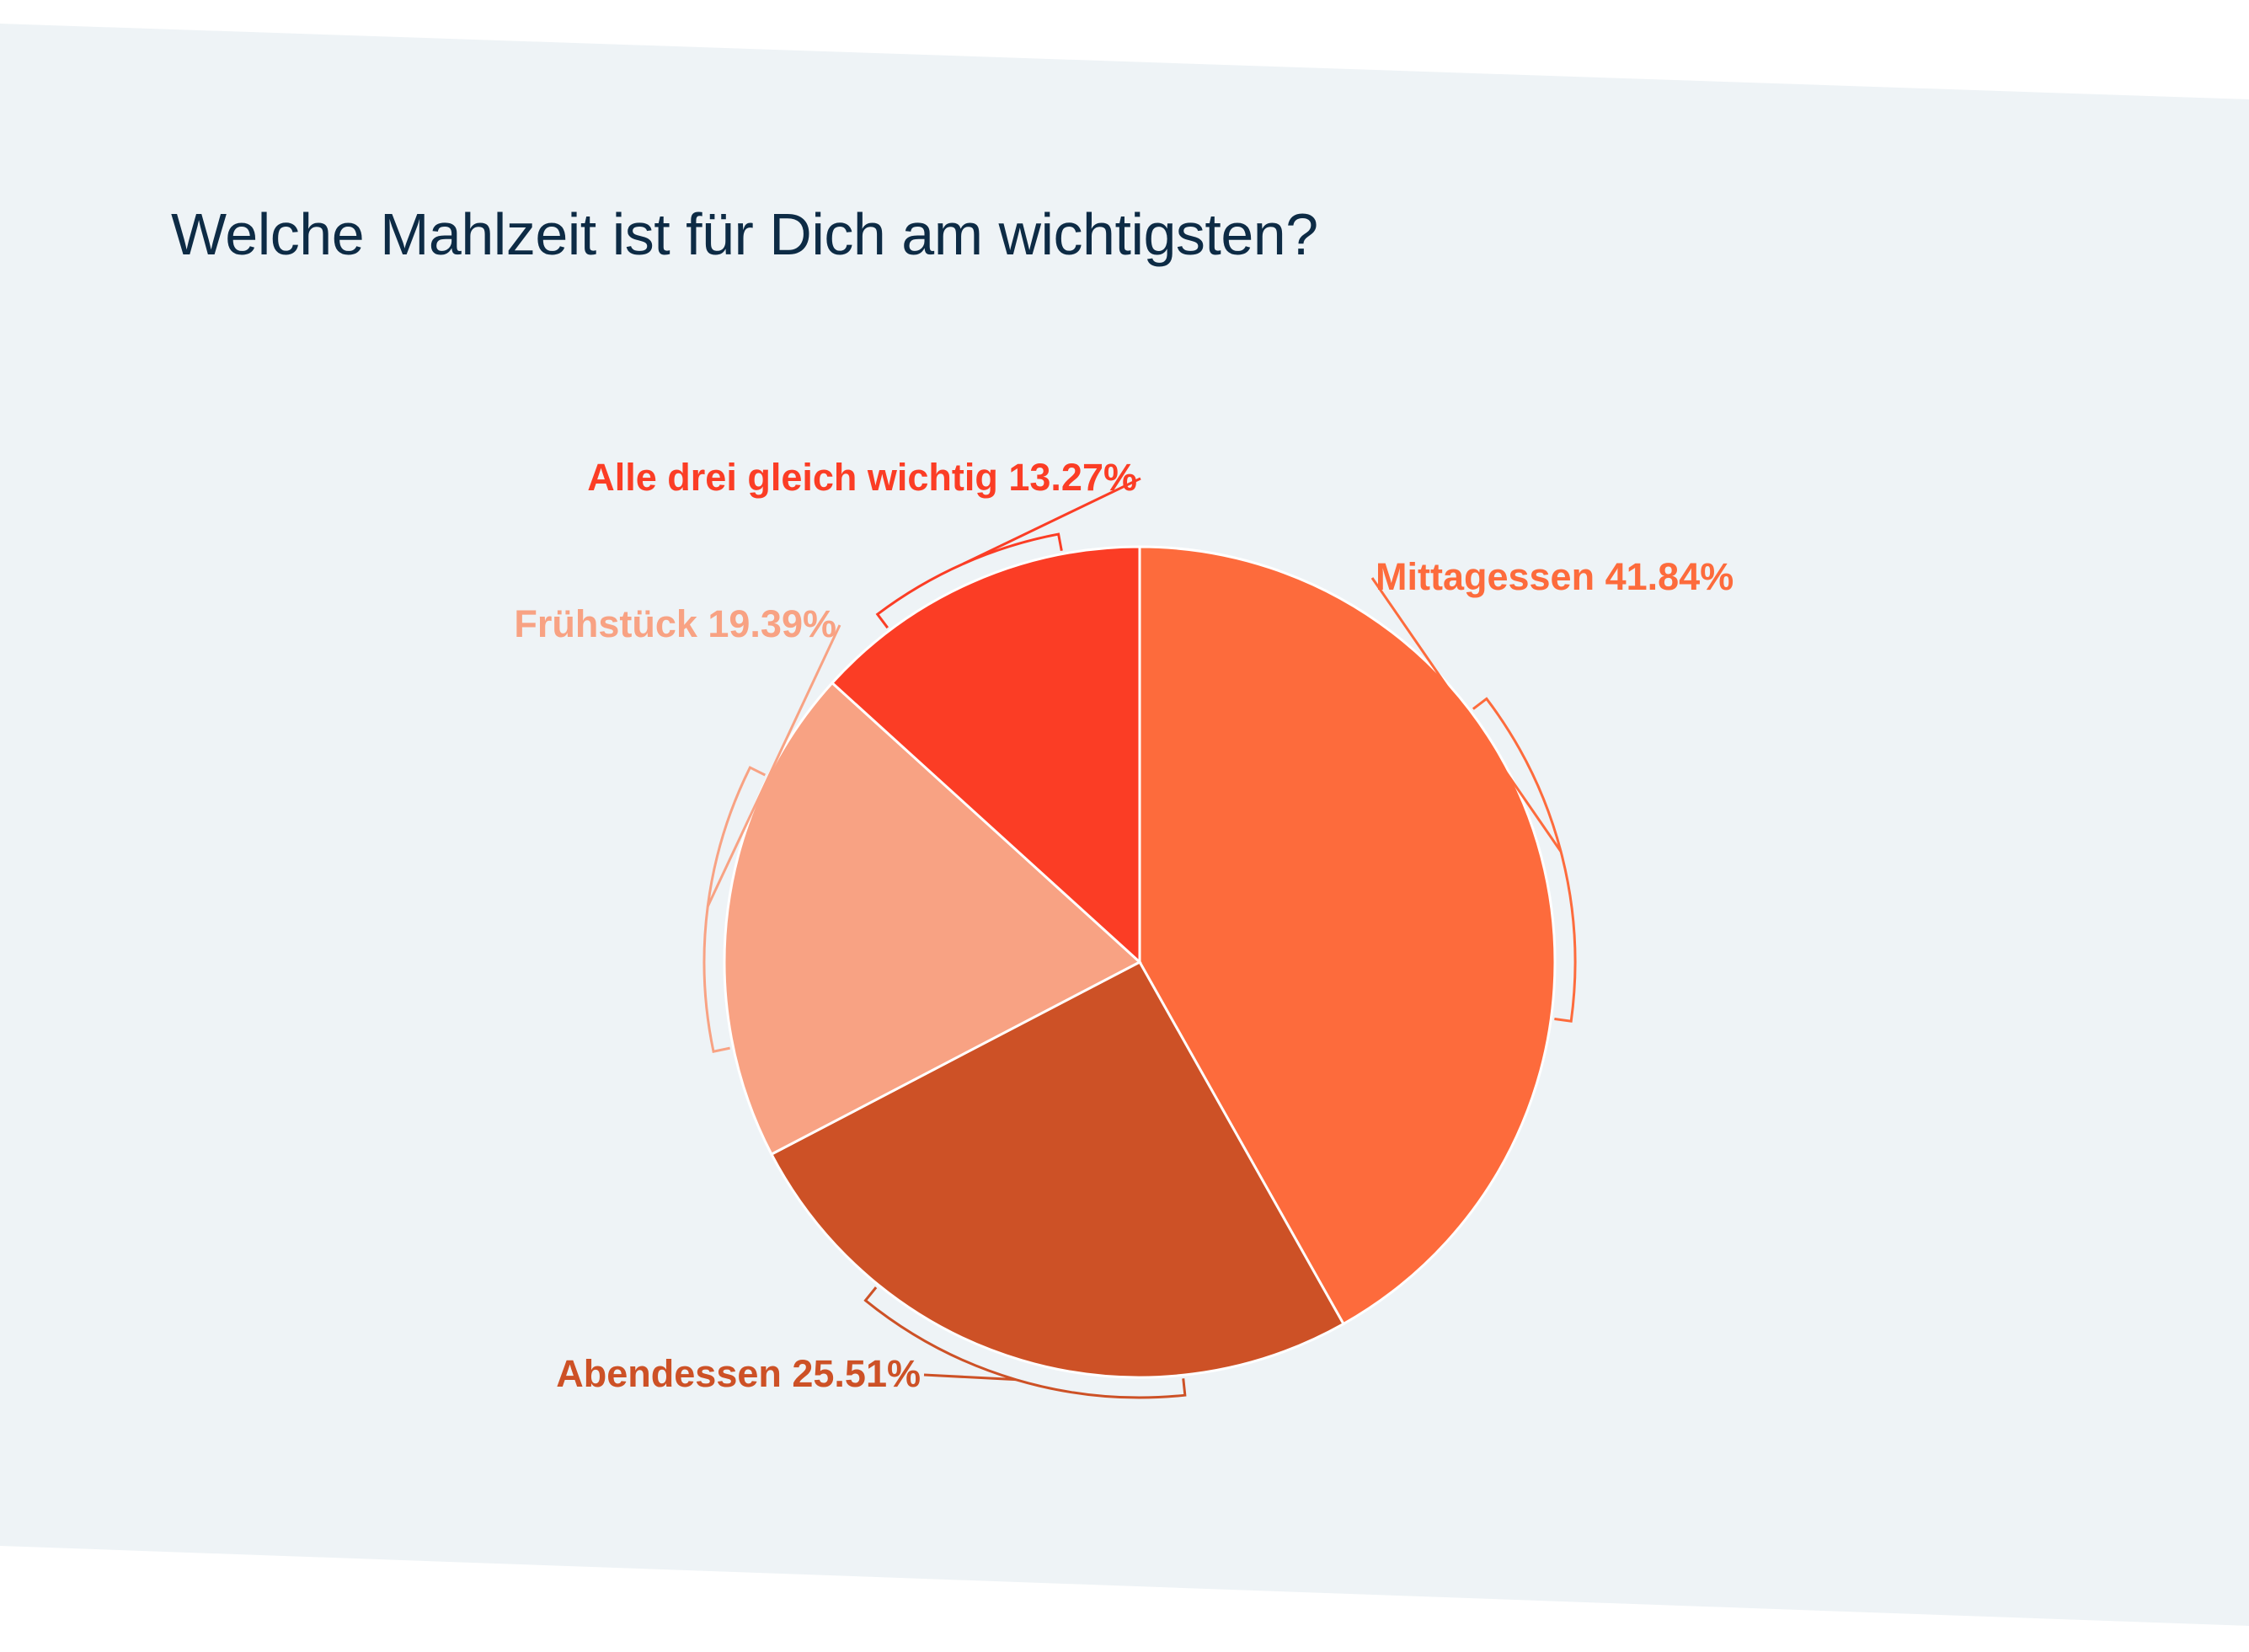  Describe the element at coordinates (1664, 576) in the screenshot. I see `slice-label-value: 41.84%` at that location.